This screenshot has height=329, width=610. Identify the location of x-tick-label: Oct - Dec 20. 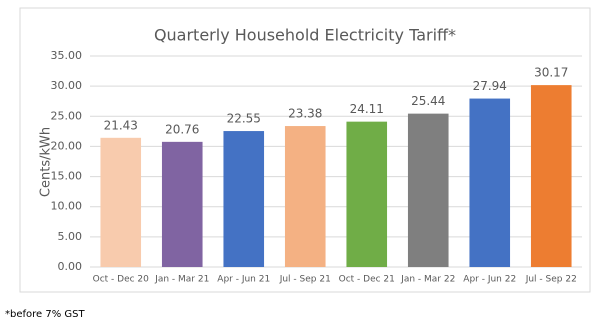
(121, 280).